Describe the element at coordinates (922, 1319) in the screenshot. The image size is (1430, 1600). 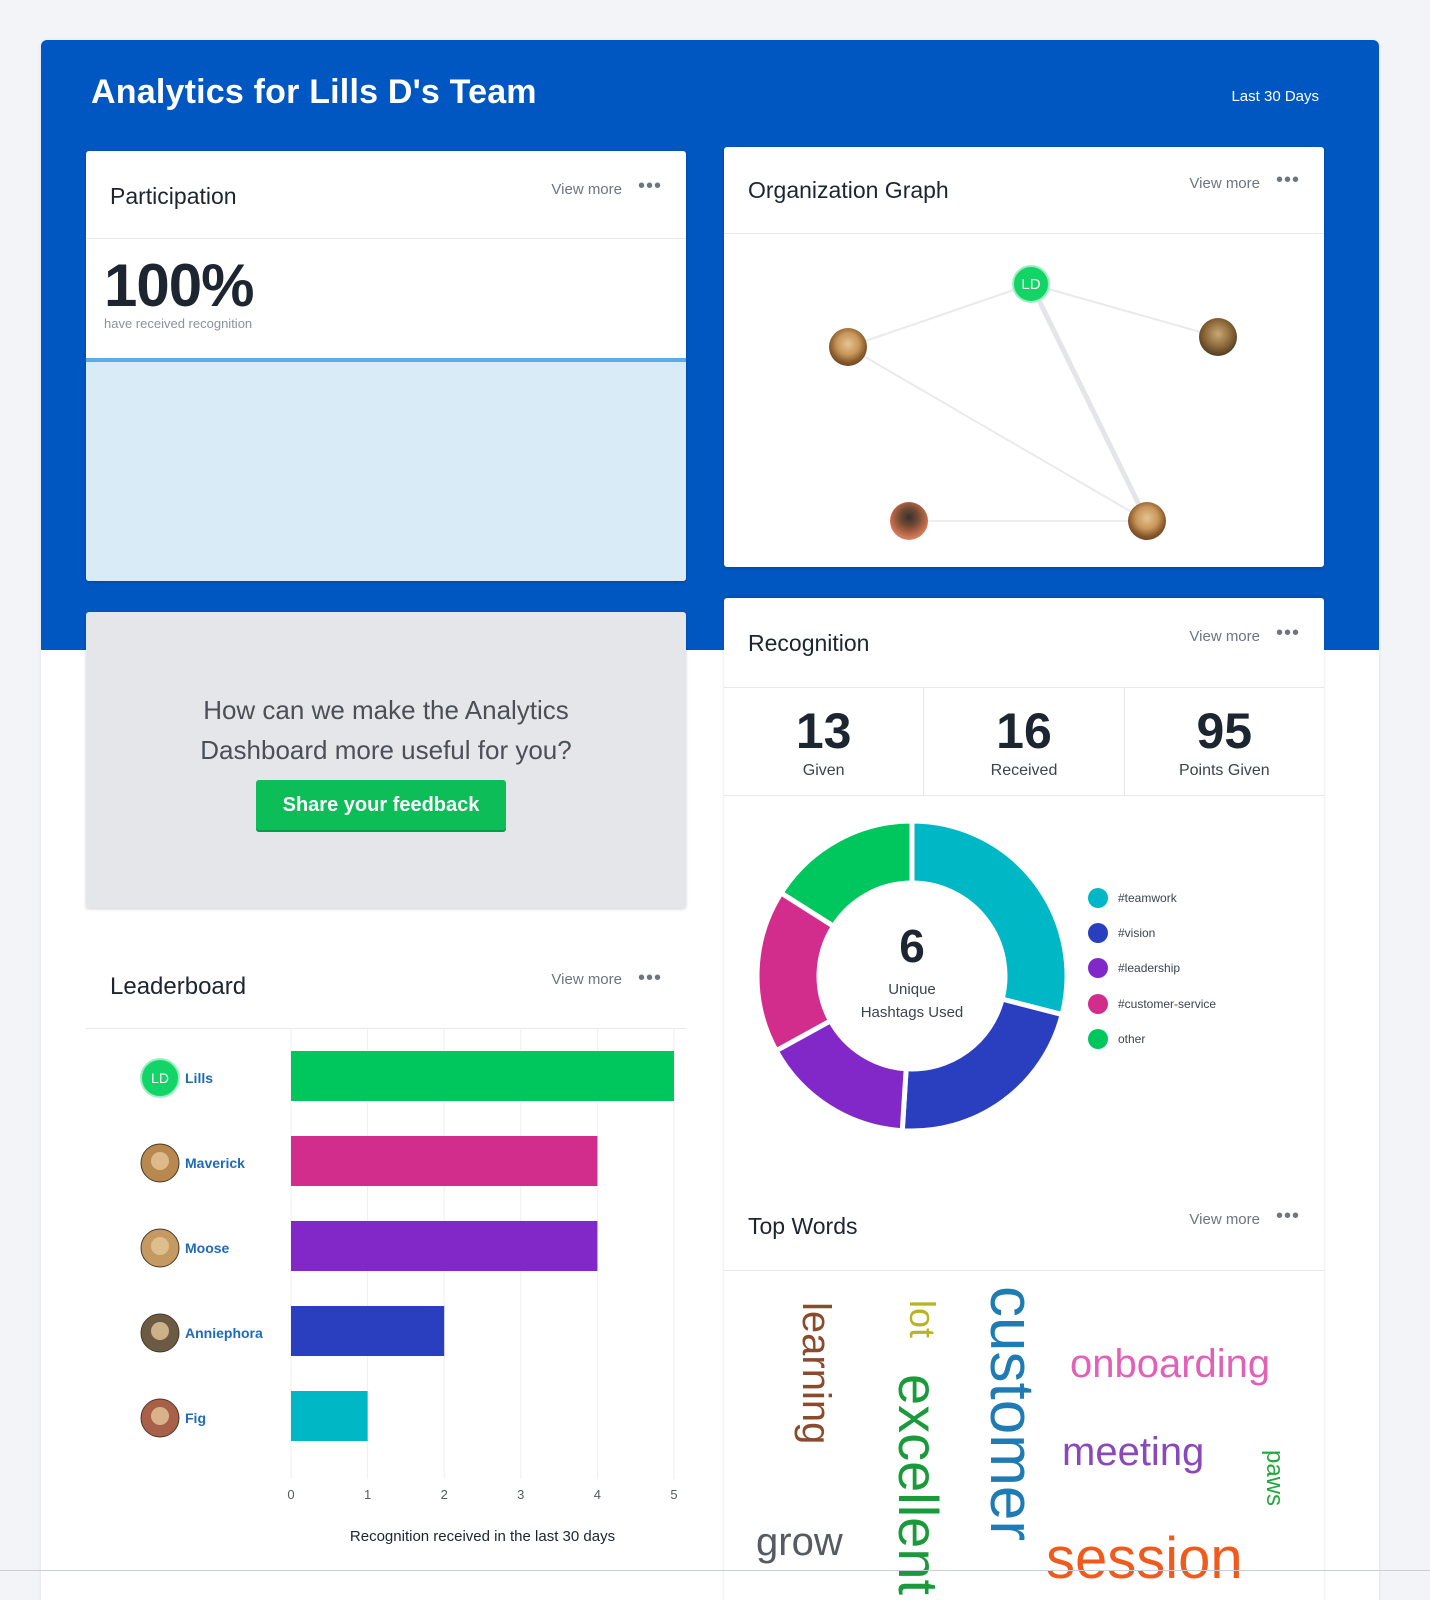
I see `word-lot: lot` at that location.